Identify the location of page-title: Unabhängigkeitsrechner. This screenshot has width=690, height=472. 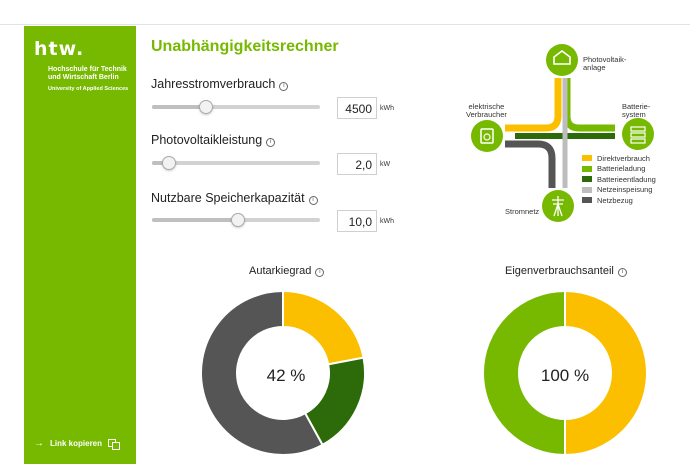
(245, 46).